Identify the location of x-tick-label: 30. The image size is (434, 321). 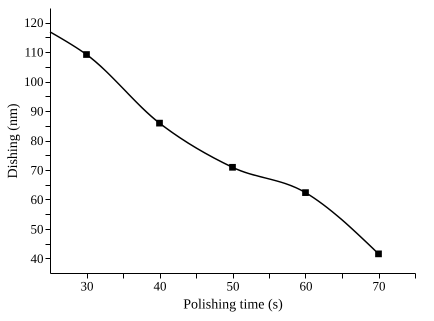
(87, 286).